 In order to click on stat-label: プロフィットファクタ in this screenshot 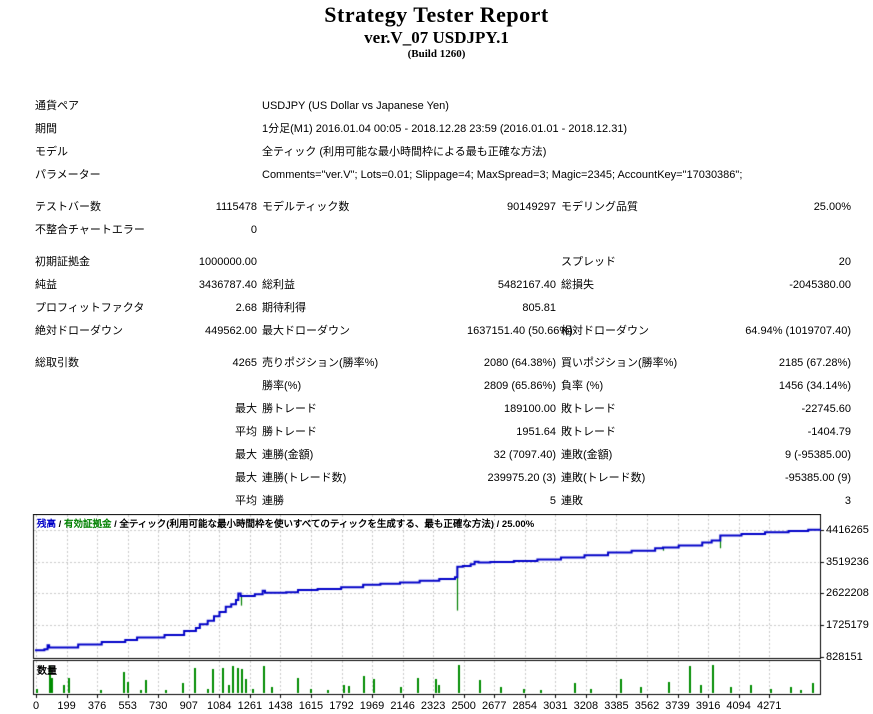, I will do `click(90, 308)`.